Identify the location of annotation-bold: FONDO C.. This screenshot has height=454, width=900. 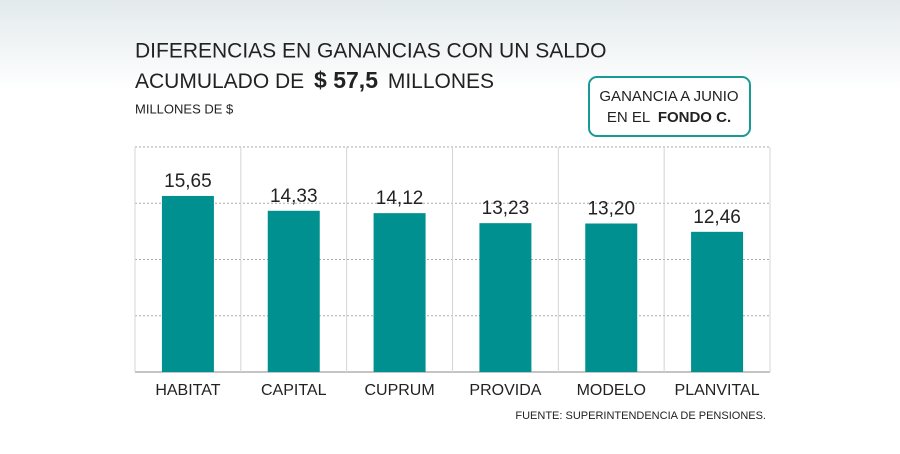
(694, 117).